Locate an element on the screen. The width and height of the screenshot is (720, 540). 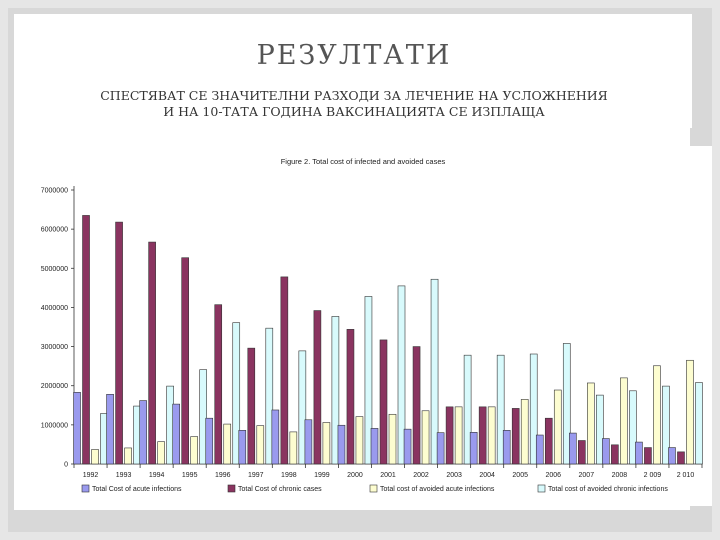
x-tick-label: 2 010 is located at coordinates (686, 475).